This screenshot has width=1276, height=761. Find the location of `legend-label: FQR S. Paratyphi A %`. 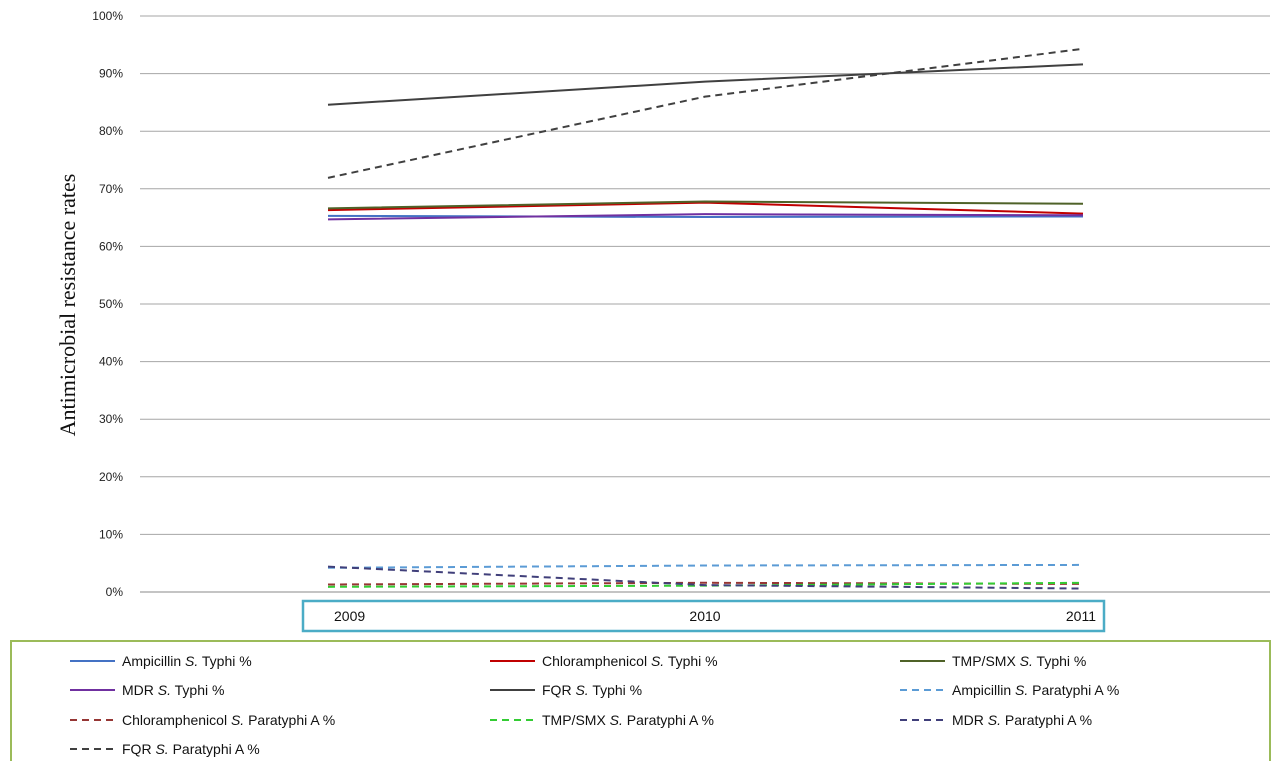

legend-label: FQR S. Paratyphi A % is located at coordinates (191, 749).